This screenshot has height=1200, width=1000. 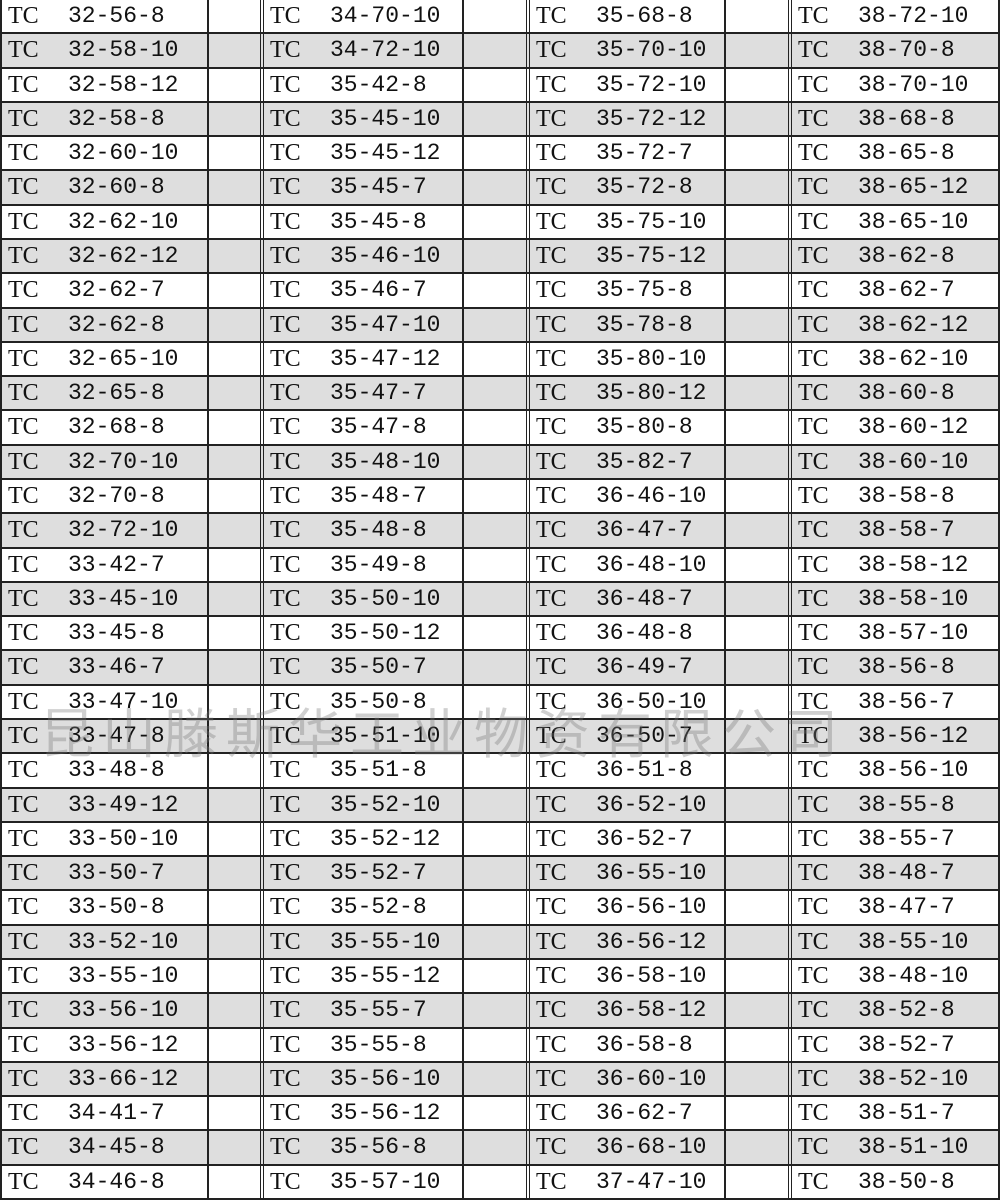 What do you see at coordinates (628, 941) in the screenshot?
I see `part-cell: TC 36-56-12` at bounding box center [628, 941].